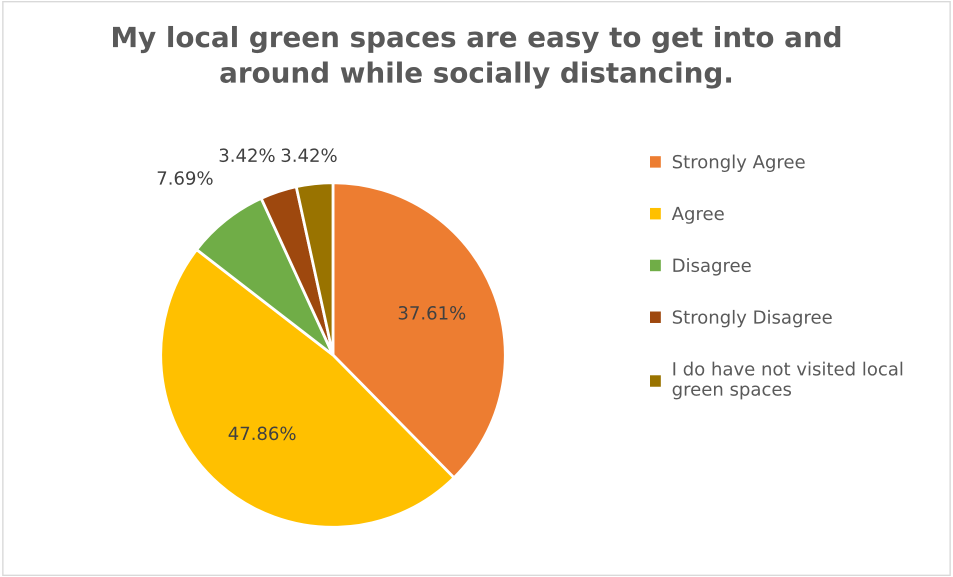 This screenshot has height=577, width=953. I want to click on legend-label: Agree, so click(698, 215).